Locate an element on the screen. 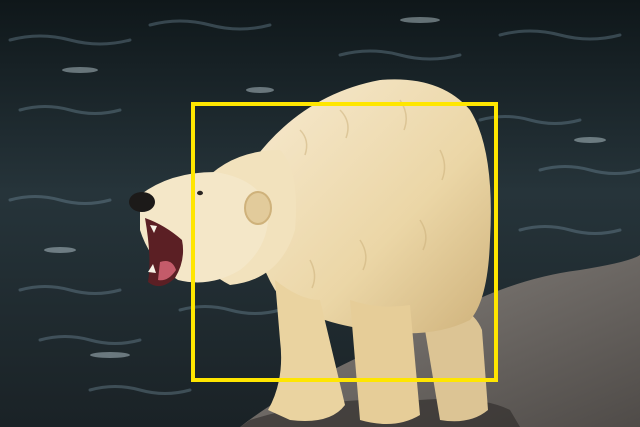 The image size is (640, 427). bear-tongue is located at coordinates (167, 271).